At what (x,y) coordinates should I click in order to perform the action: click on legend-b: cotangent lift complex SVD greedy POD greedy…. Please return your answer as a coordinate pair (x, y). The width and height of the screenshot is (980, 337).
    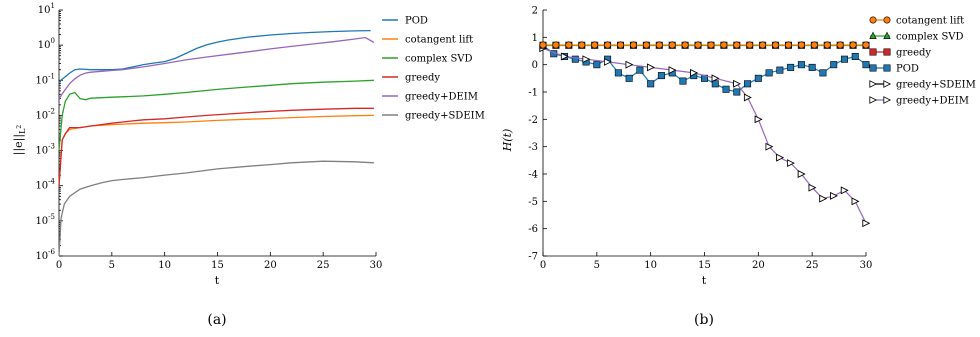
    Looking at the image, I should click on (922, 61).